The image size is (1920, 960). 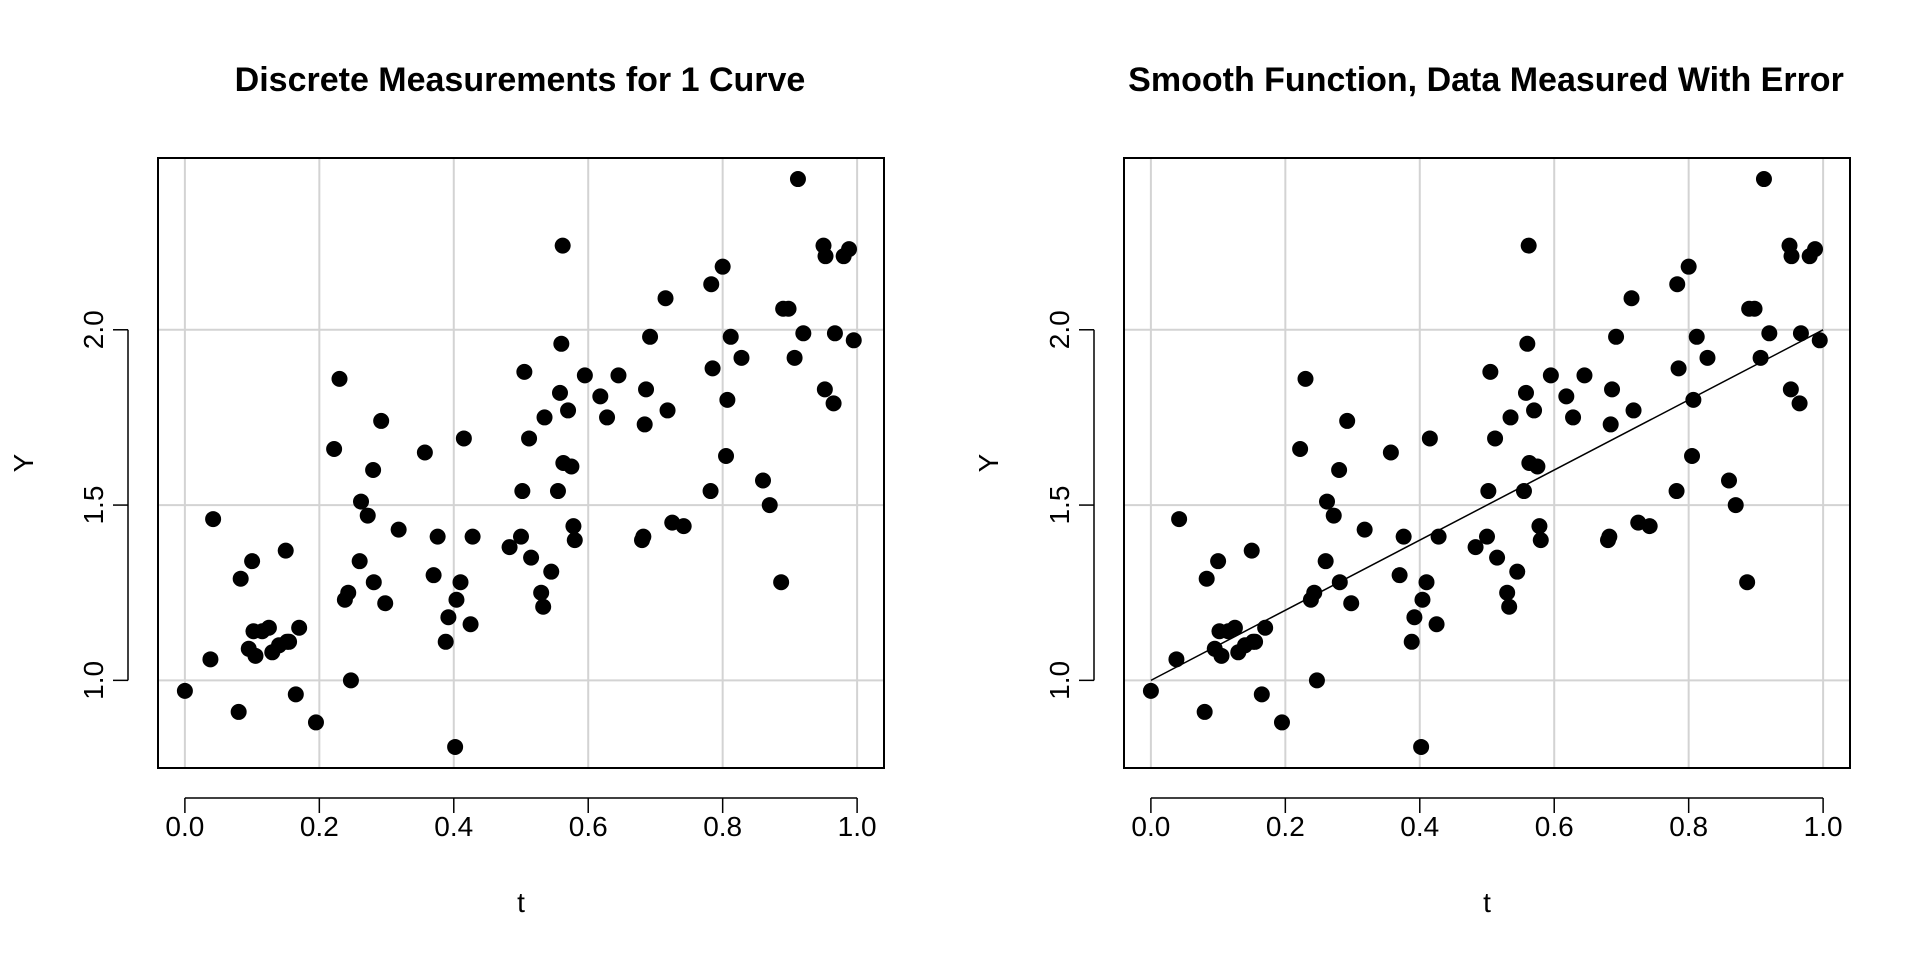 I want to click on chart-1-y-tick-label-1: 1.5, so click(x=93, y=505).